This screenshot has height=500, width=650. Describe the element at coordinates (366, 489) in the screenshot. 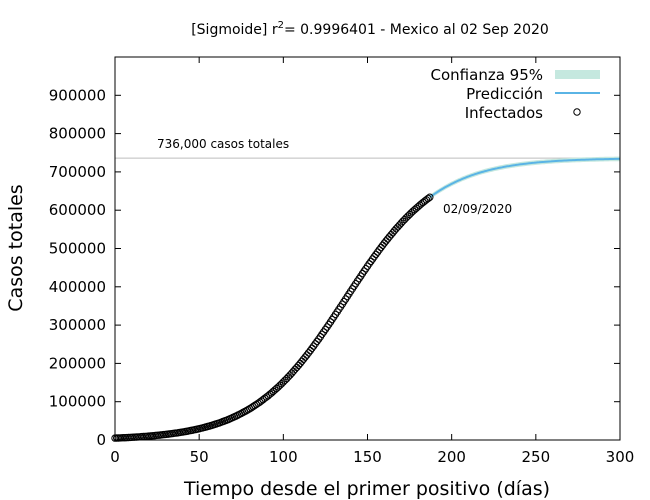

I see `x-axis-label: Tiempo desde el primer positivo (días)` at that location.